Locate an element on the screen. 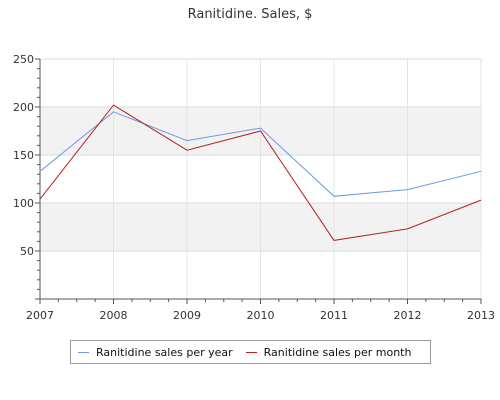 This screenshot has height=400, width=500. x-tick-label: 2010 is located at coordinates (261, 315).